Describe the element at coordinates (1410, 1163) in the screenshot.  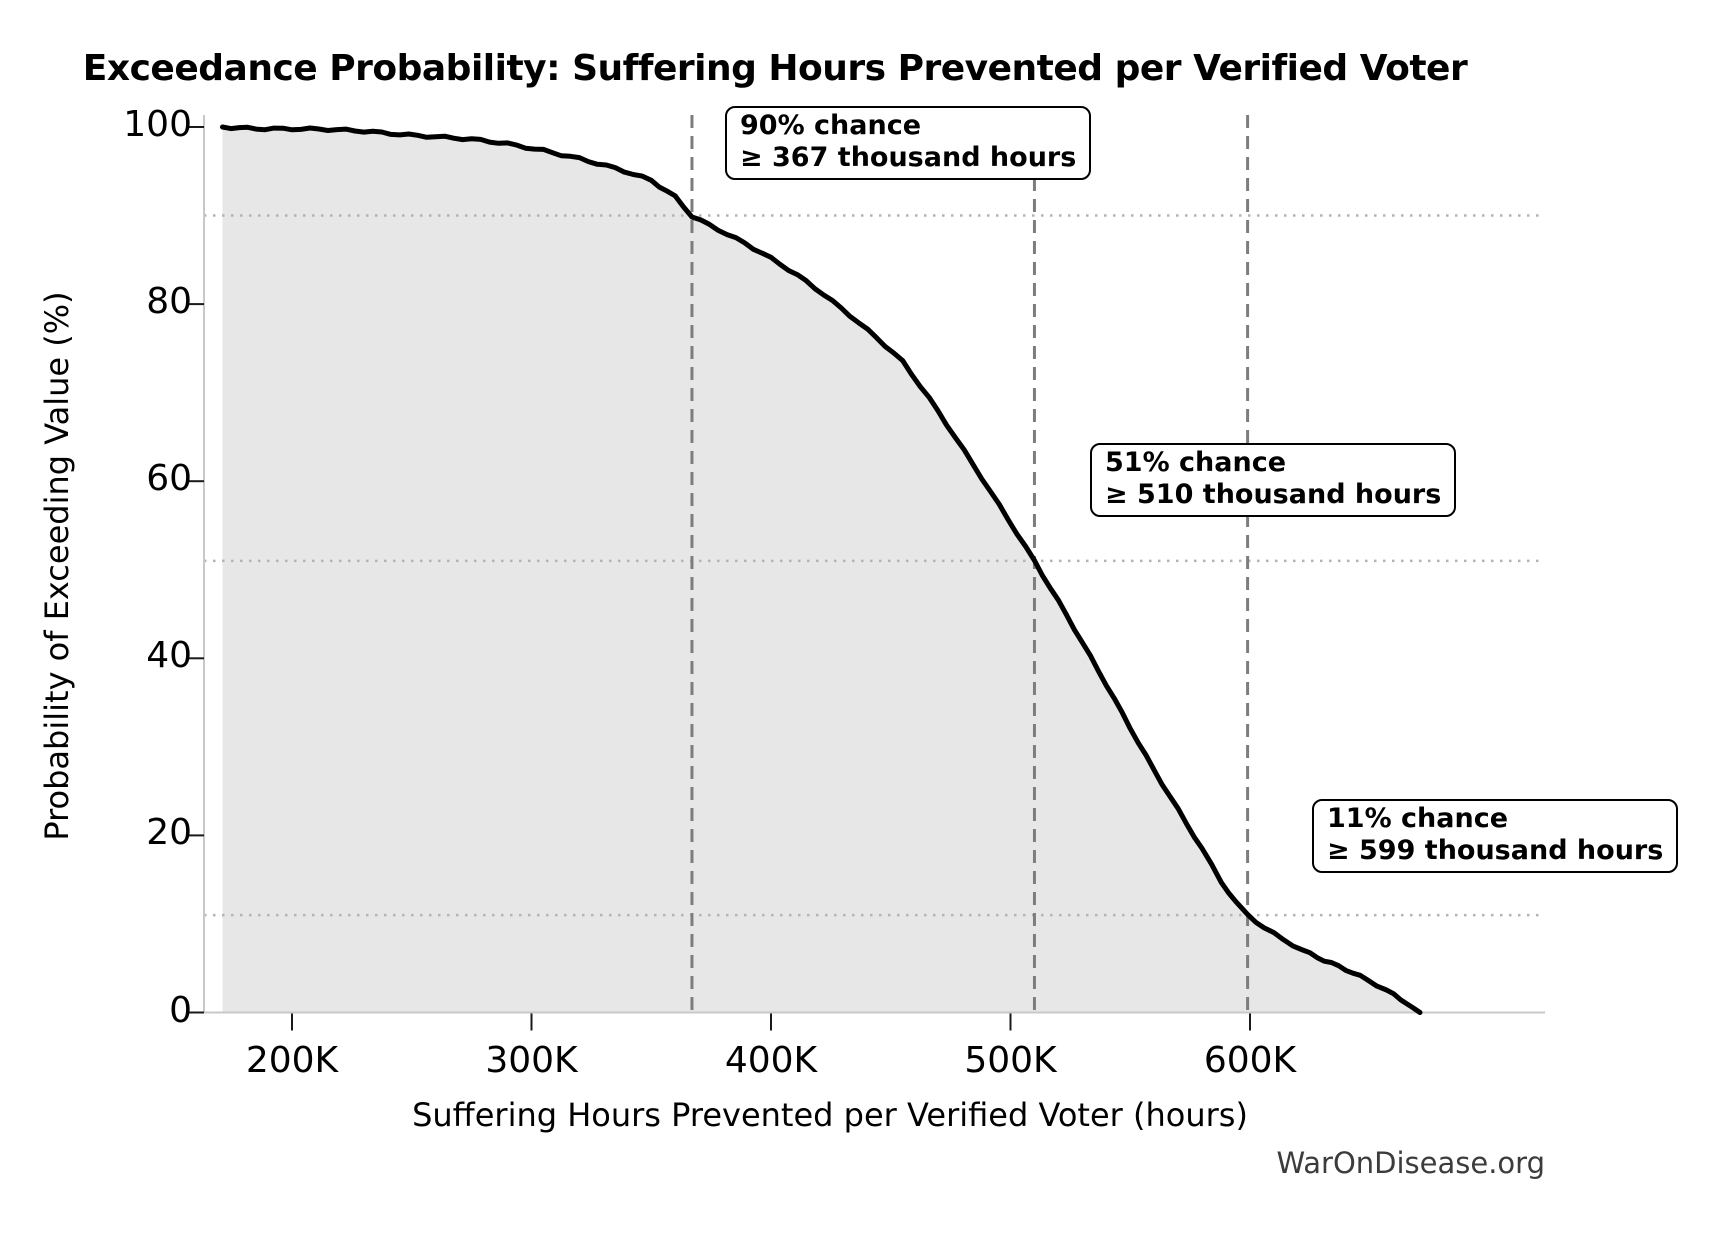
I see `watermark: WarOnDisease.org` at that location.